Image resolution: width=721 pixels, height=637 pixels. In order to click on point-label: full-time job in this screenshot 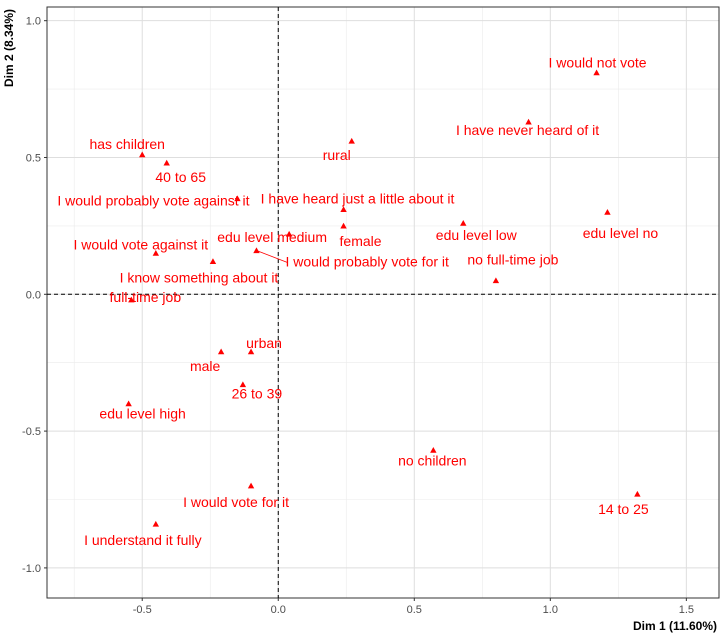, I will do `click(146, 297)`.